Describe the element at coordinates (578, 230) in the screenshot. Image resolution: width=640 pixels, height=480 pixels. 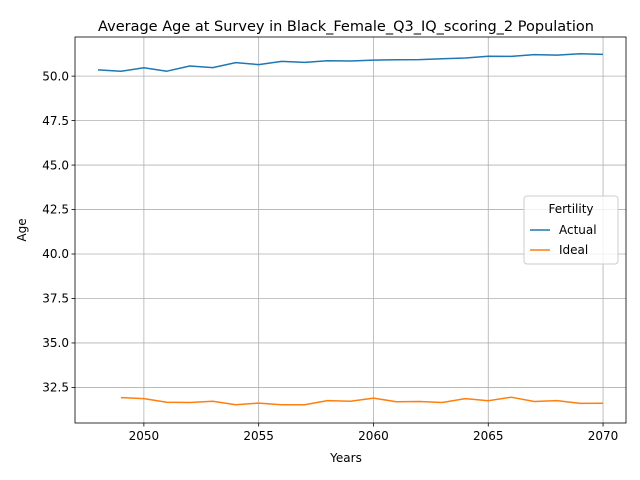
I see `legend-label-actual: Actual` at that location.